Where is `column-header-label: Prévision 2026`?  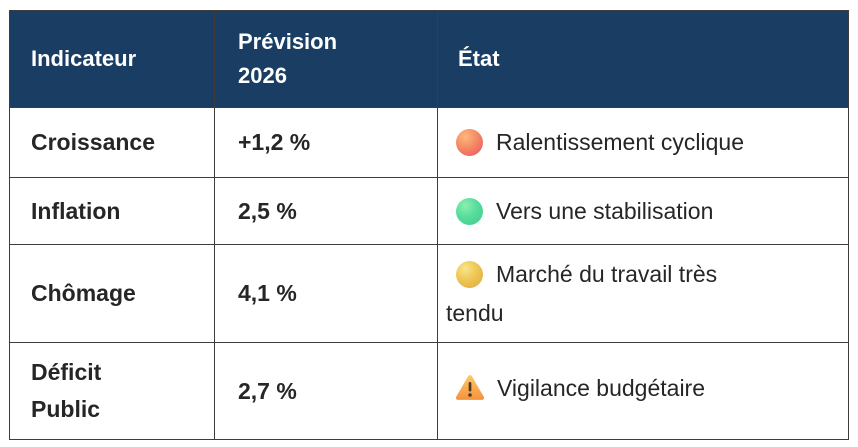 column-header-label: Prévision 2026 is located at coordinates (288, 58).